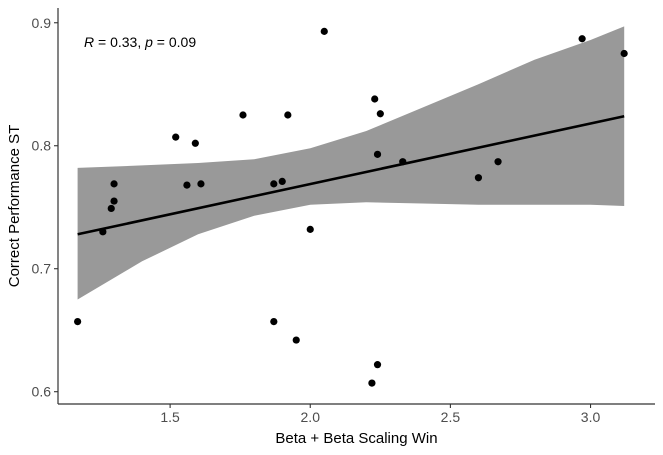 Image resolution: width=663 pixels, height=455 pixels. Describe the element at coordinates (119, 42) in the screenshot. I see `r-value: = 0.33,` at that location.